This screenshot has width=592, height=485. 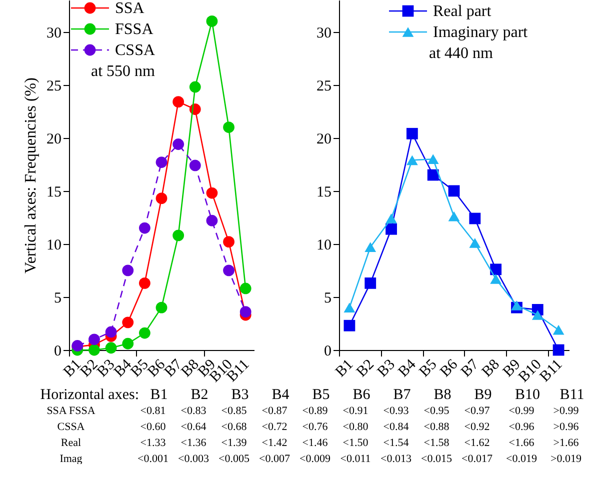 What do you see at coordinates (234, 443) in the screenshot?
I see `text: <1.39` at bounding box center [234, 443].